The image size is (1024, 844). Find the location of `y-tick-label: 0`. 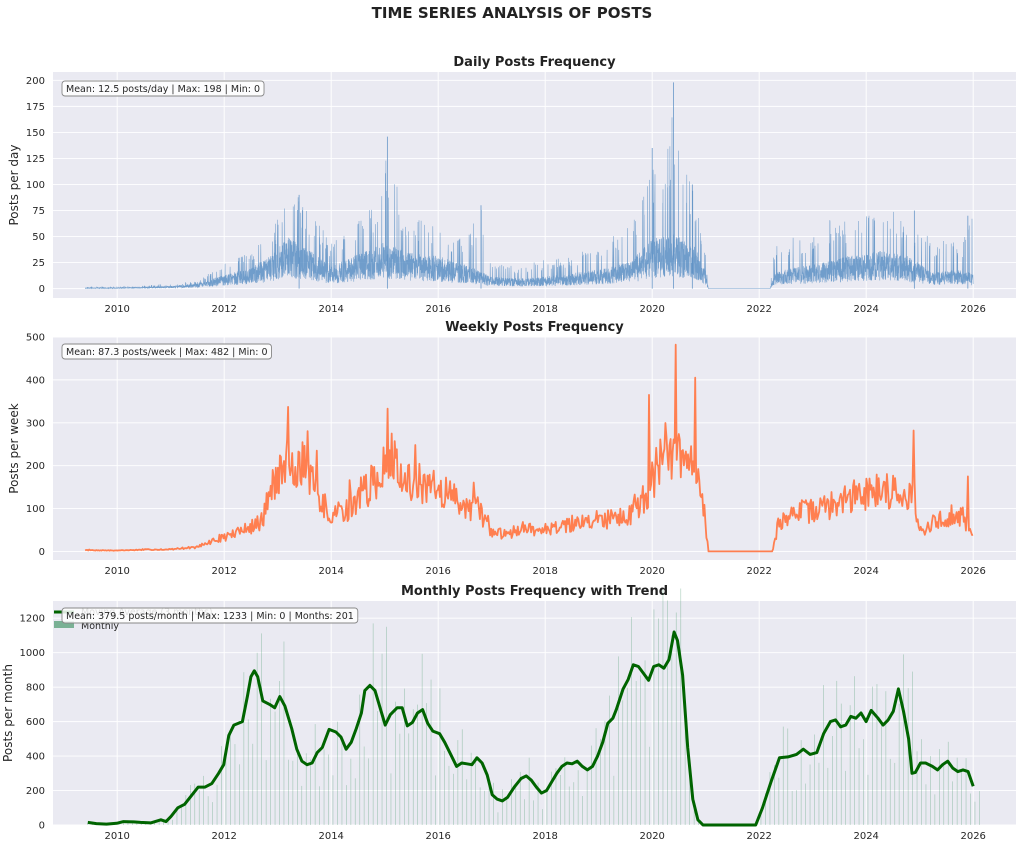

y-tick-label: 0 is located at coordinates (42, 289).